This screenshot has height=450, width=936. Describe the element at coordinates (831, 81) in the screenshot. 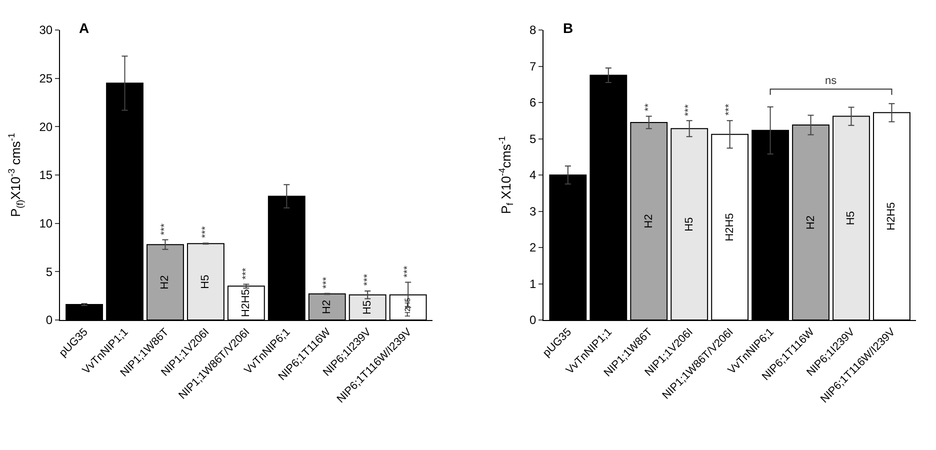

I see `annotation: ns` at that location.